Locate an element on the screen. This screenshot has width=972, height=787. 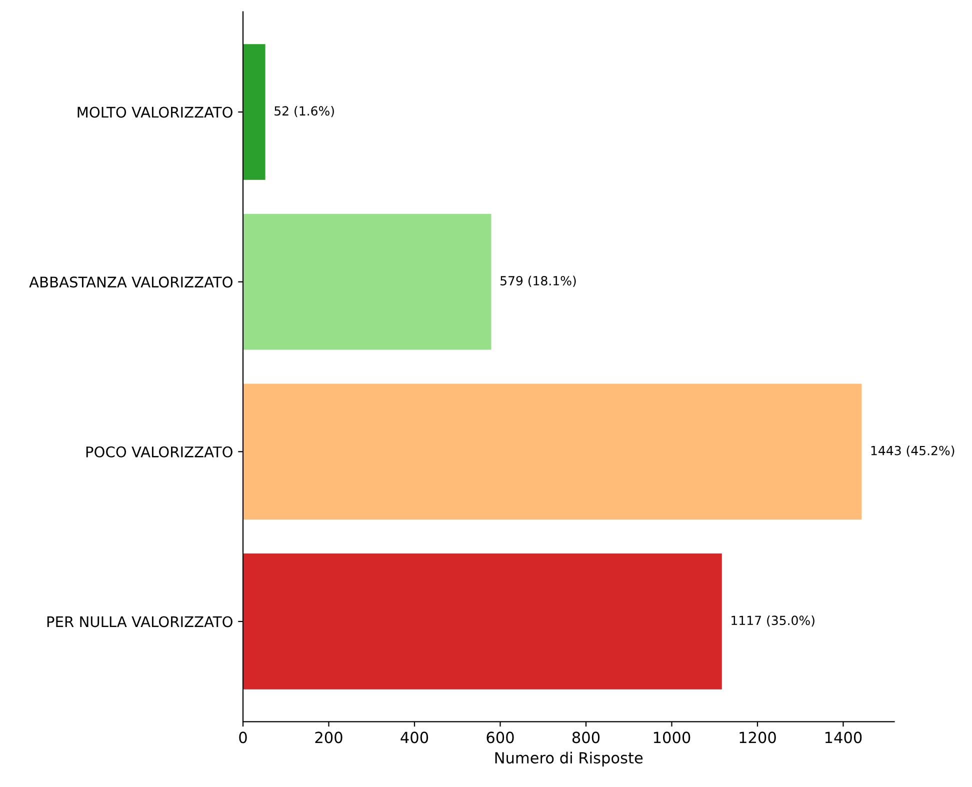
x-tick-label: 1400 is located at coordinates (843, 738).